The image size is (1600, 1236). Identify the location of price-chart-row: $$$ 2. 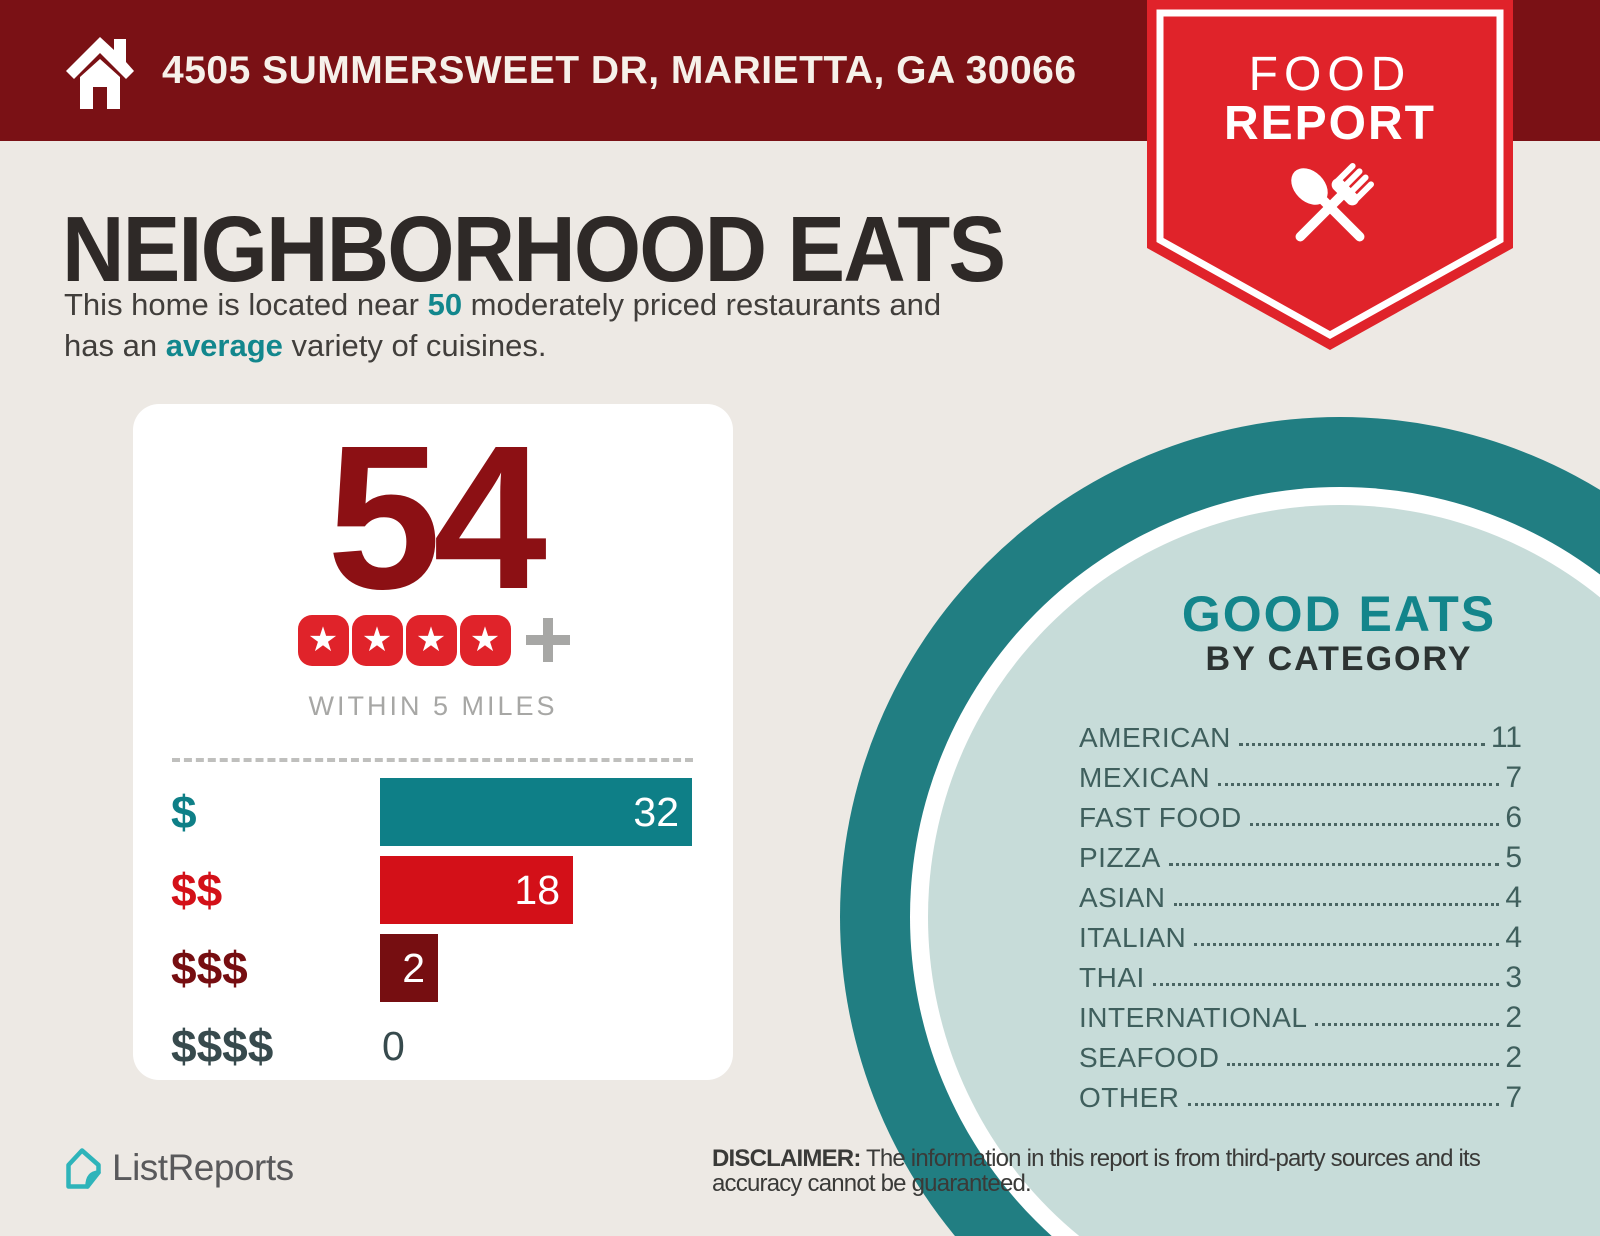
(433, 968).